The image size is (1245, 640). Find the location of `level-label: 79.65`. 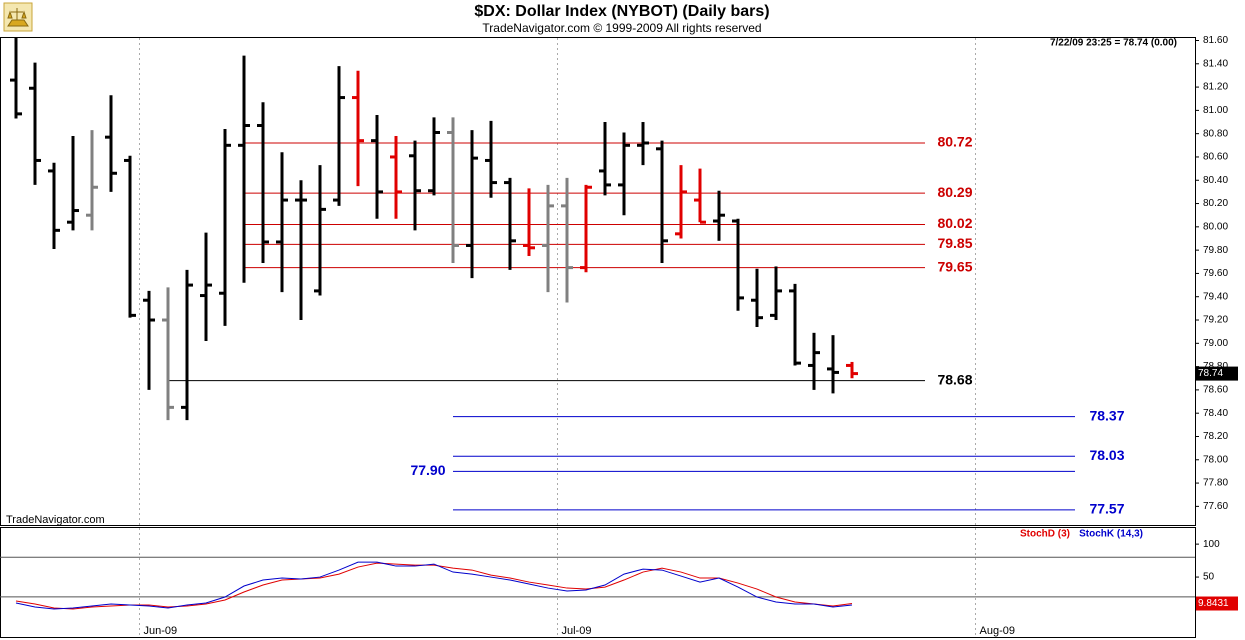

level-label: 79.65 is located at coordinates (954, 266).